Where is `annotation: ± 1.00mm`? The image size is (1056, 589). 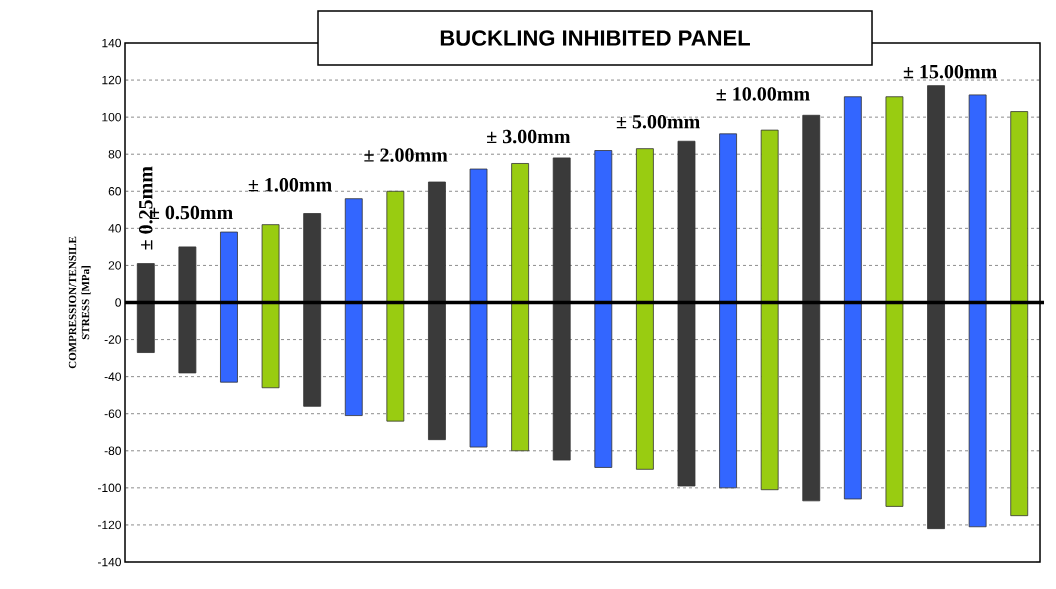 annotation: ± 1.00mm is located at coordinates (290, 184).